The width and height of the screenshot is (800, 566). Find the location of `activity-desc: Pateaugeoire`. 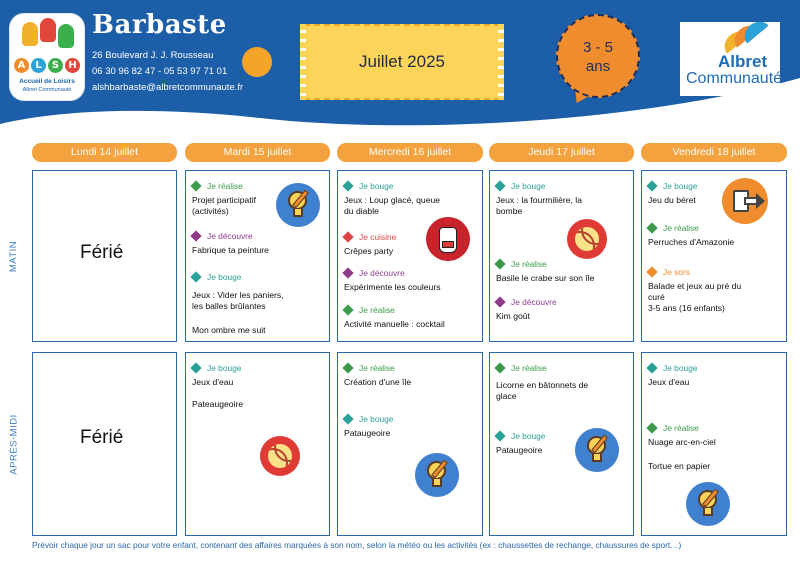

activity-desc: Pateaugeoire is located at coordinates (218, 404).